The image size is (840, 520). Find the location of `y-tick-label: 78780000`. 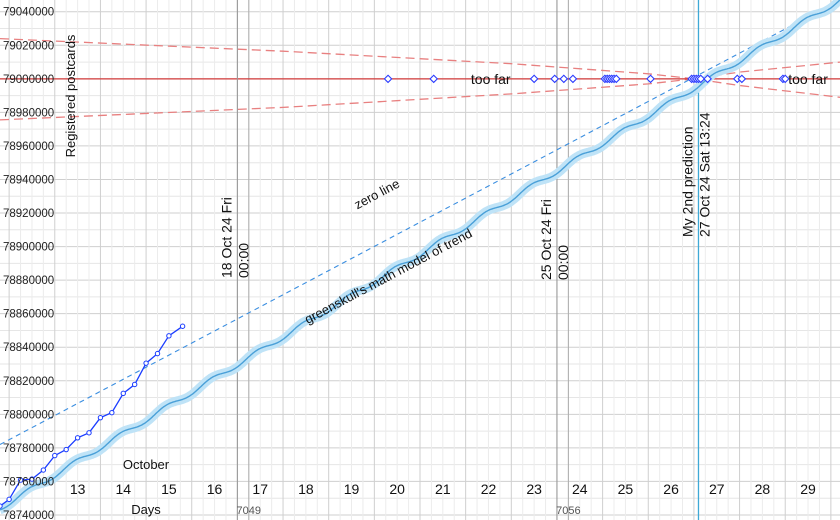

y-tick-label: 78780000 is located at coordinates (28, 449).